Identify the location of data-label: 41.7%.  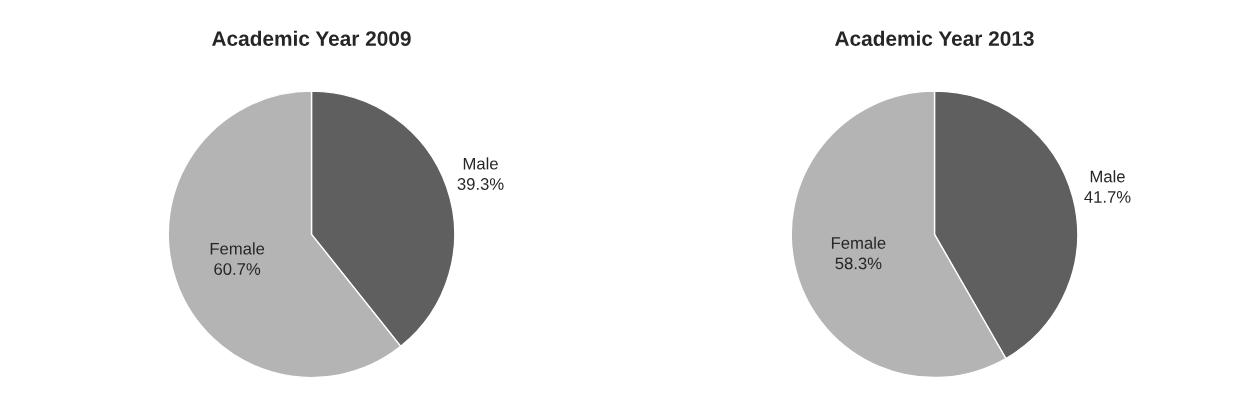
(1107, 197).